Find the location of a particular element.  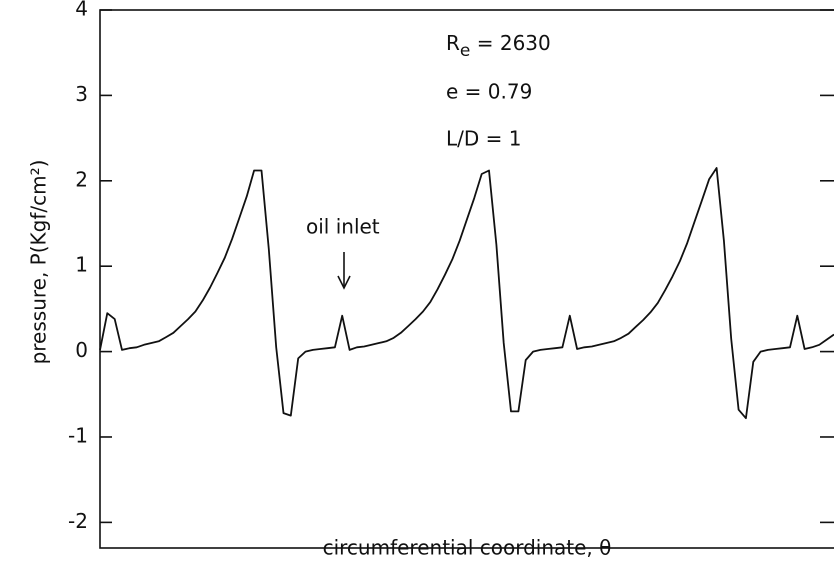

annotation-part: R is located at coordinates (453, 43).